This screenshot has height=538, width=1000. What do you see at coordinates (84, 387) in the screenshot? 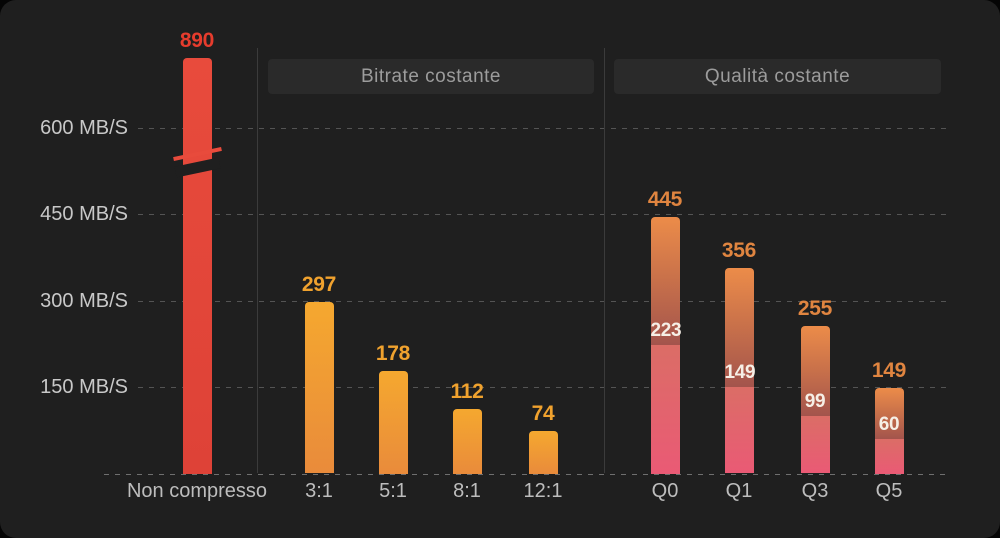
I see `y-axis-label: 150 MB/S` at bounding box center [84, 387].